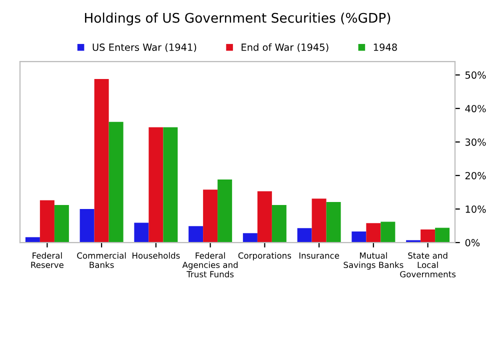 This screenshot has width=500, height=362. Describe the element at coordinates (374, 261) in the screenshot. I see `x-tick-label: Mutual Savings Banks` at that location.